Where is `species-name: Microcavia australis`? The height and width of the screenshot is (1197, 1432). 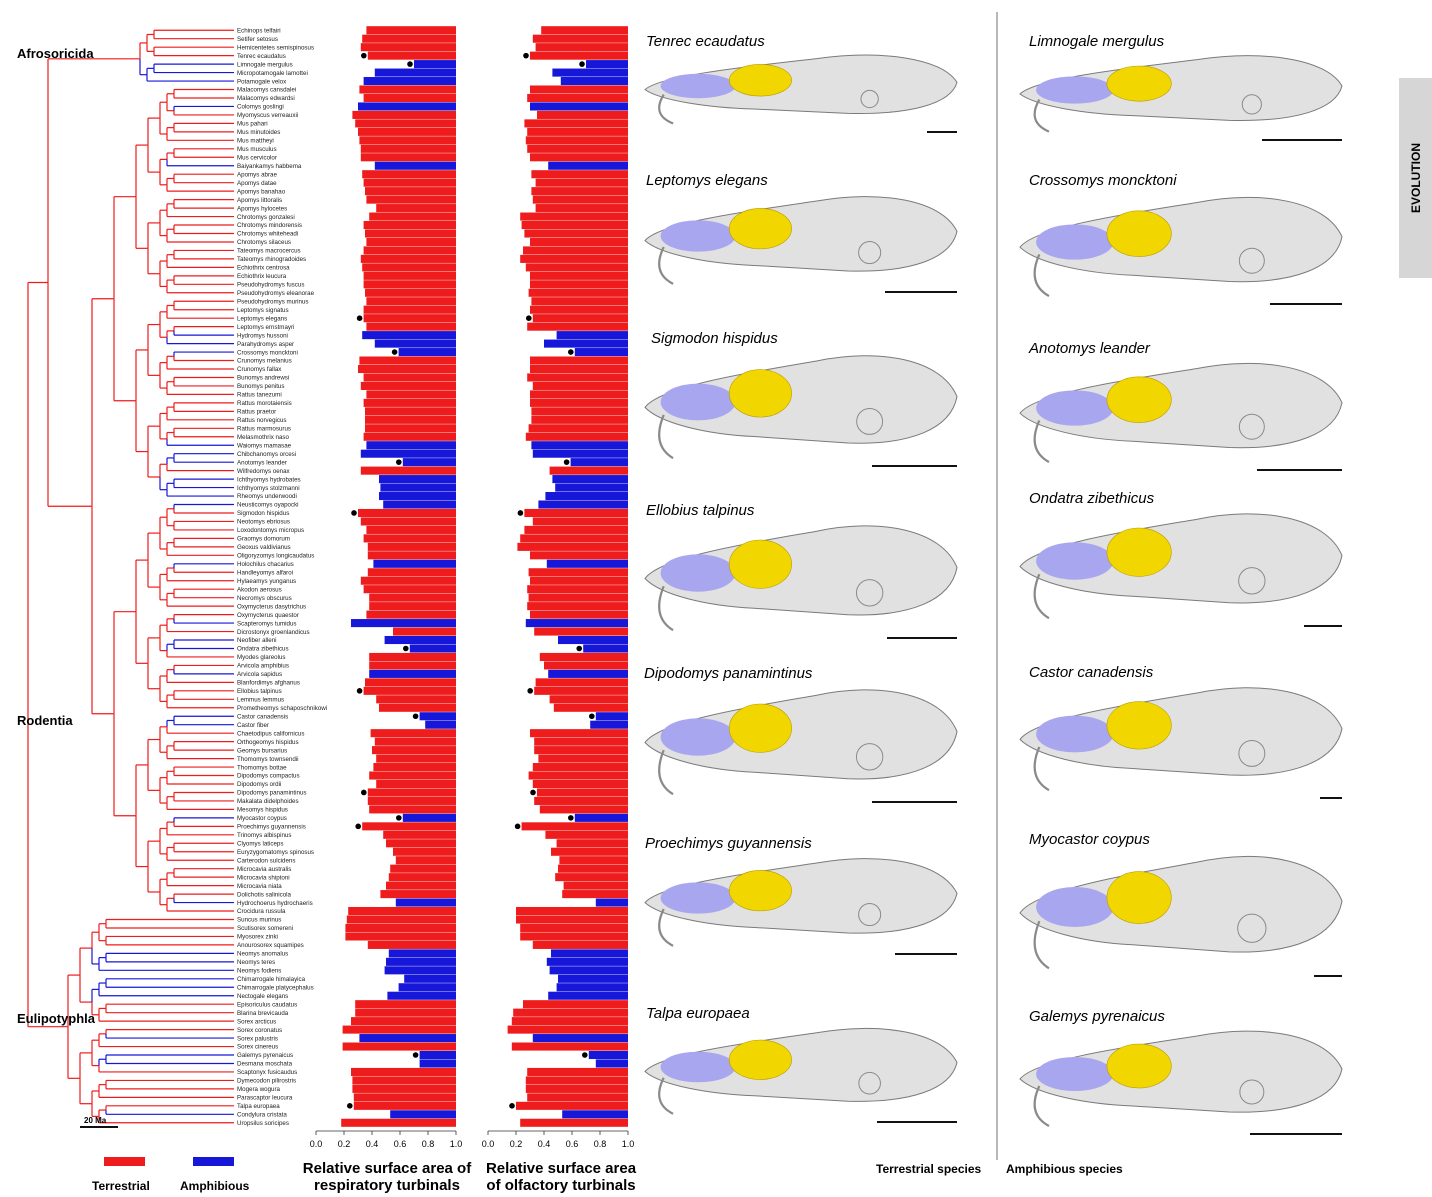
species-name: Microcavia australis is located at coordinates (264, 869).